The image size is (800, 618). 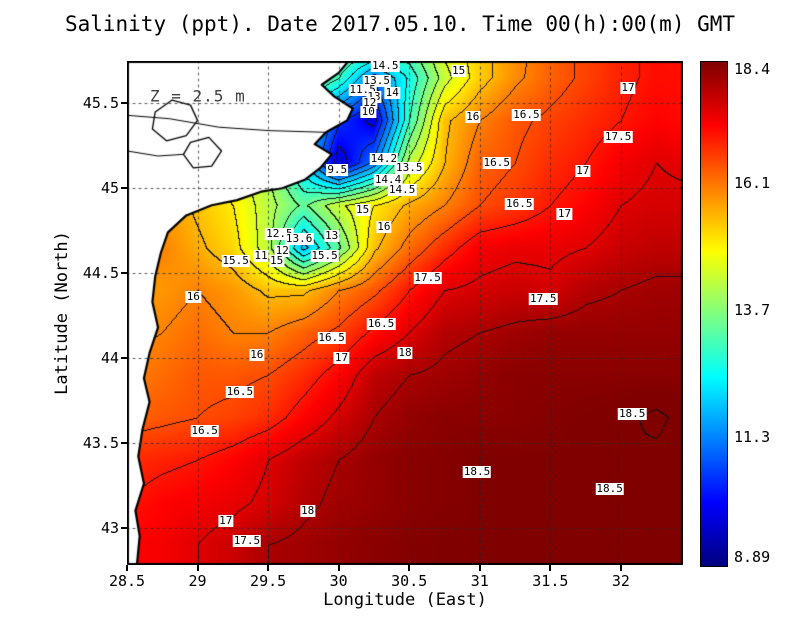 What do you see at coordinates (127, 581) in the screenshot?
I see `x-tick-label: 28.5` at bounding box center [127, 581].